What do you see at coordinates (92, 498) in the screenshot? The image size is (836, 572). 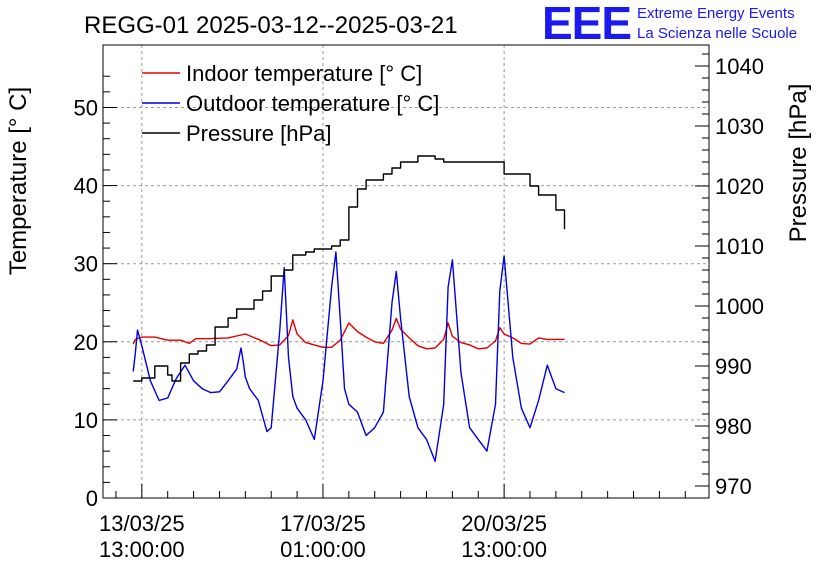 I see `y-tick-label: 0` at bounding box center [92, 498].